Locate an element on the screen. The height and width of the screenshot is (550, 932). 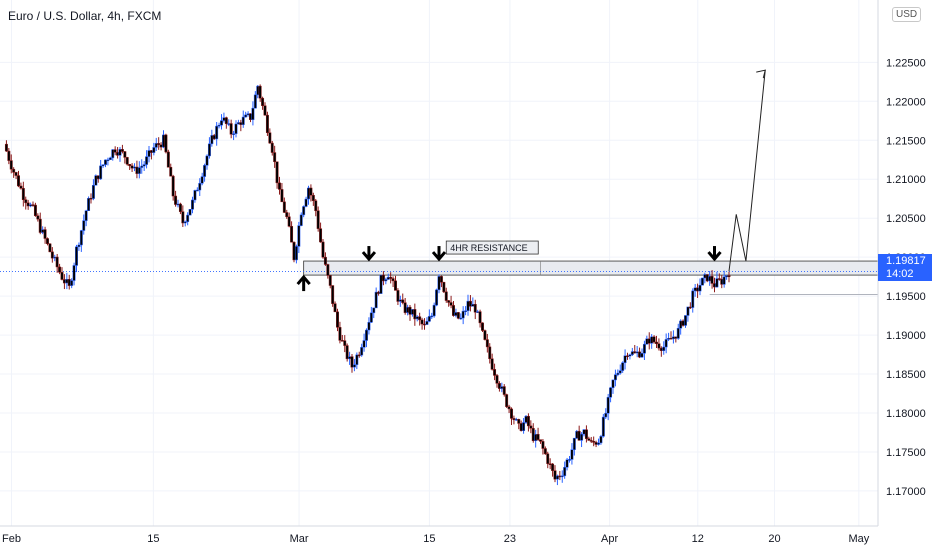
resistance-zone: 4HR RESISTANCE is located at coordinates (439, 268).